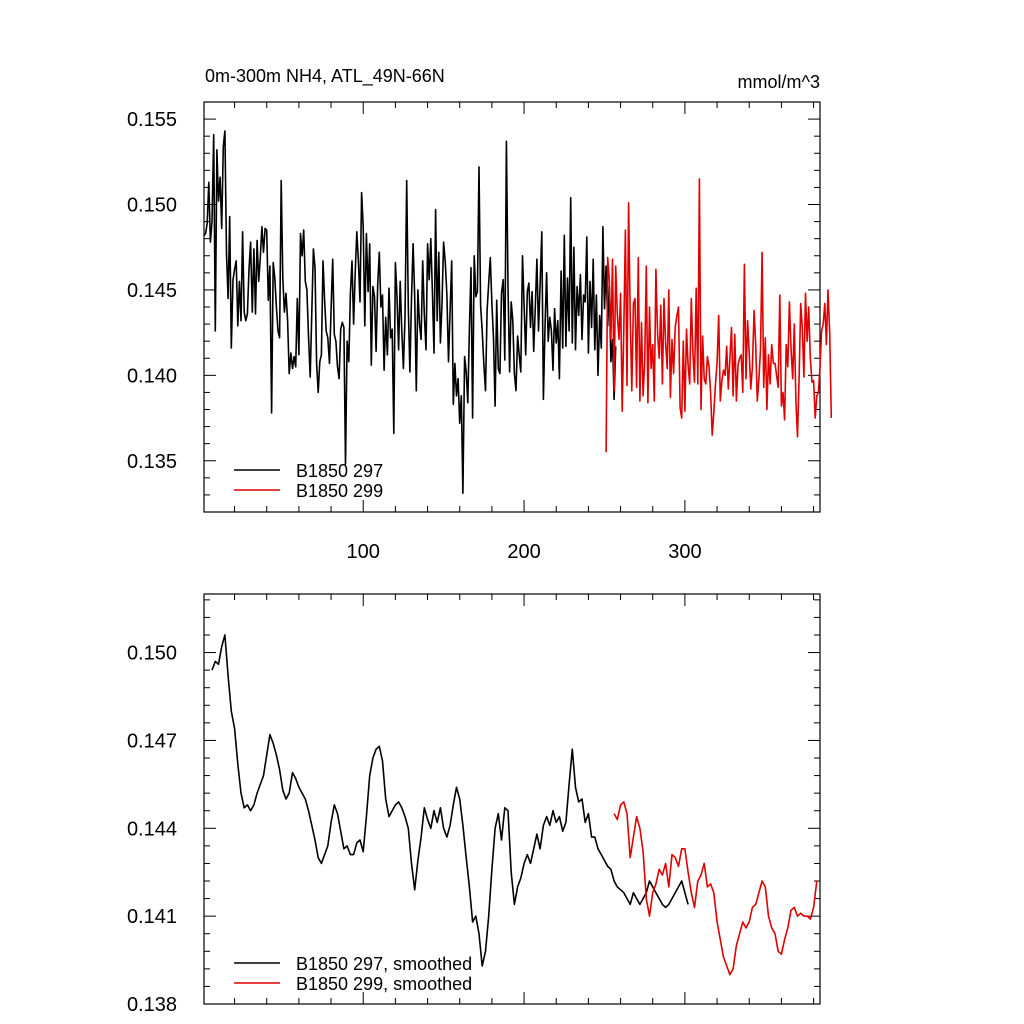 This screenshot has height=1024, width=1024. I want to click on units-label: mmol/m^3, so click(779, 82).